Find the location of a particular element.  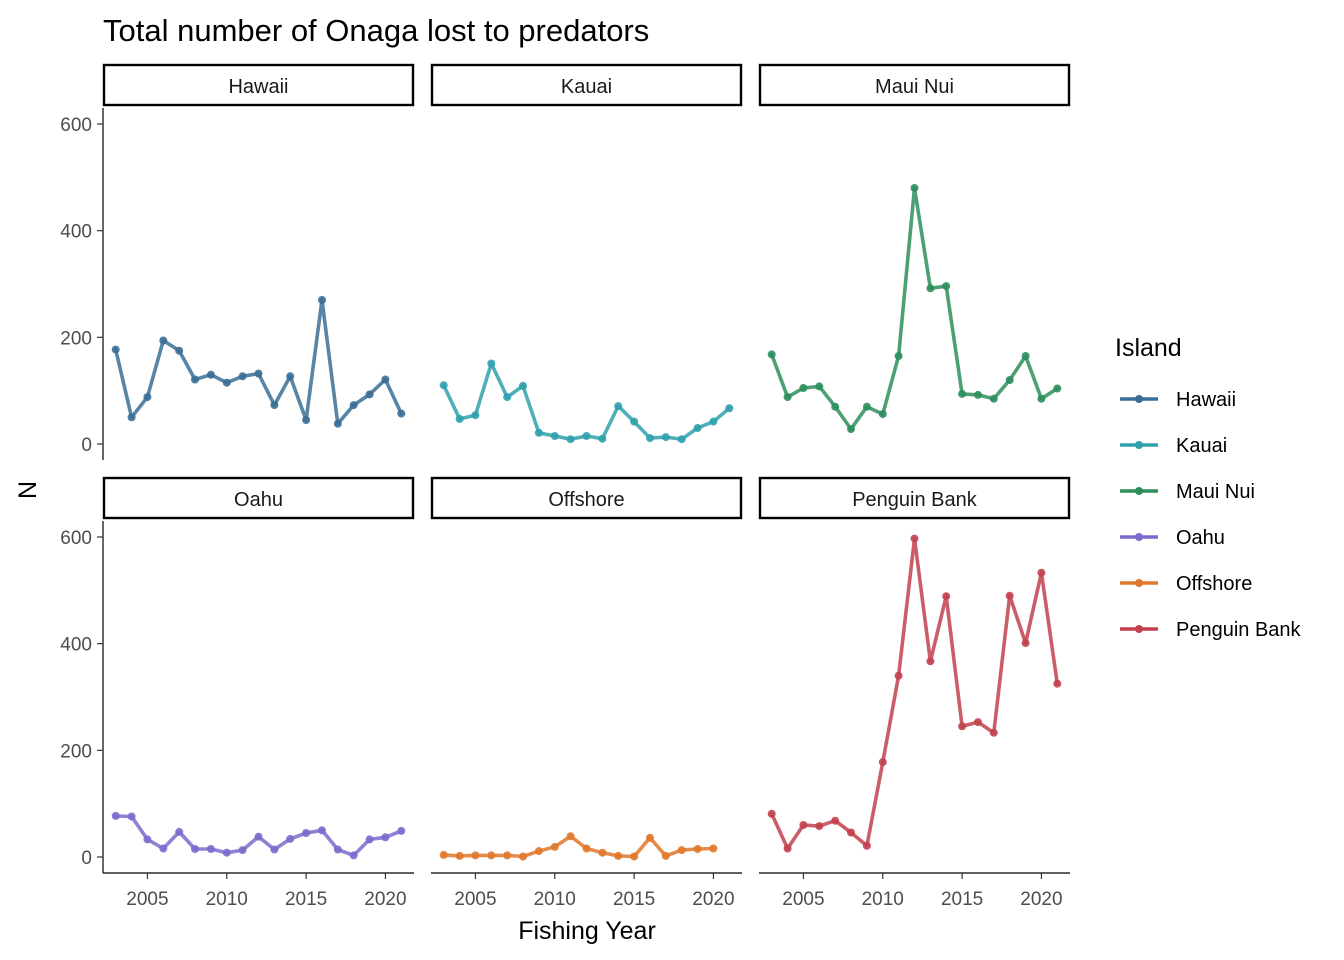

strip-box-hawaii is located at coordinates (258, 85).